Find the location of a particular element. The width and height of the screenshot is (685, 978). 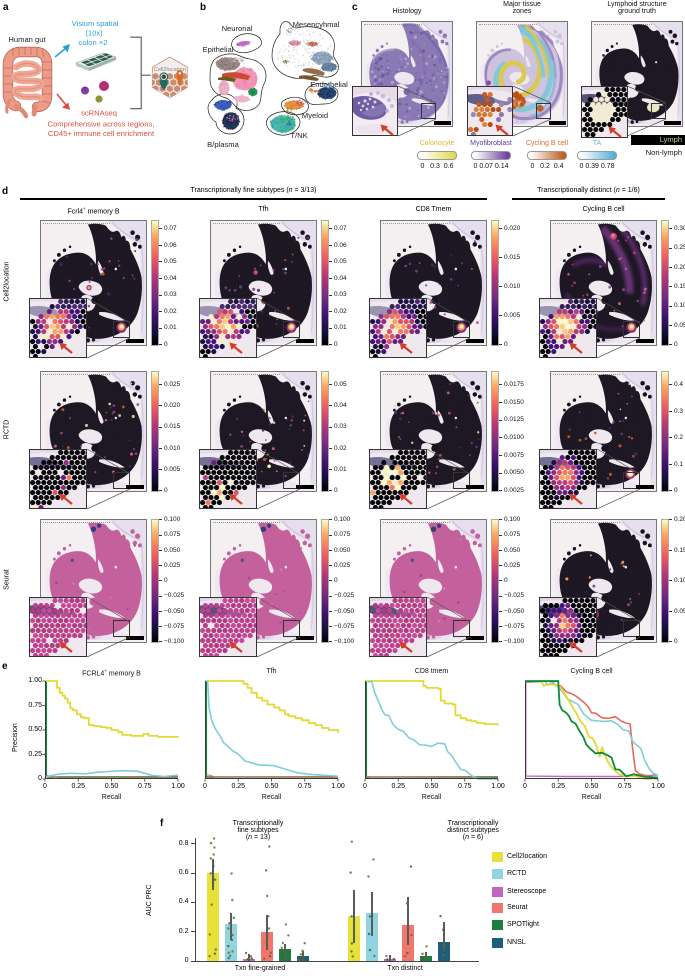

svg-text: Epithelial is located at coordinates (218, 49).